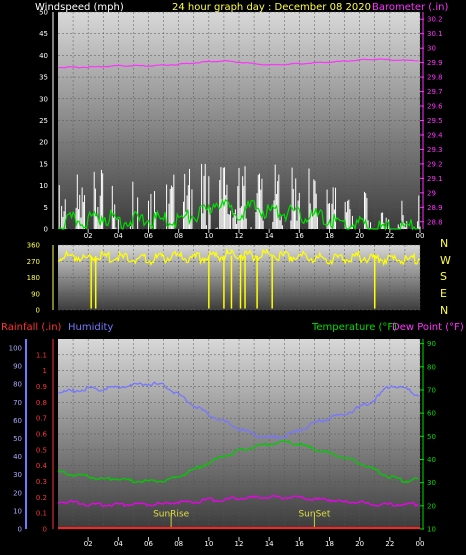  I want to click on temperature-label: Temperature (°F), so click(354, 327).